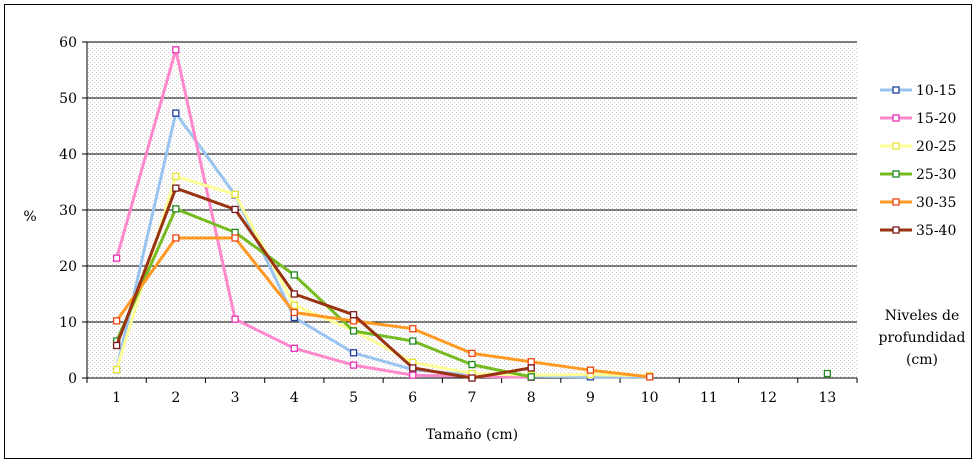 The image size is (977, 467). Describe the element at coordinates (936, 91) in the screenshot. I see `legend-label: 10-15` at that location.